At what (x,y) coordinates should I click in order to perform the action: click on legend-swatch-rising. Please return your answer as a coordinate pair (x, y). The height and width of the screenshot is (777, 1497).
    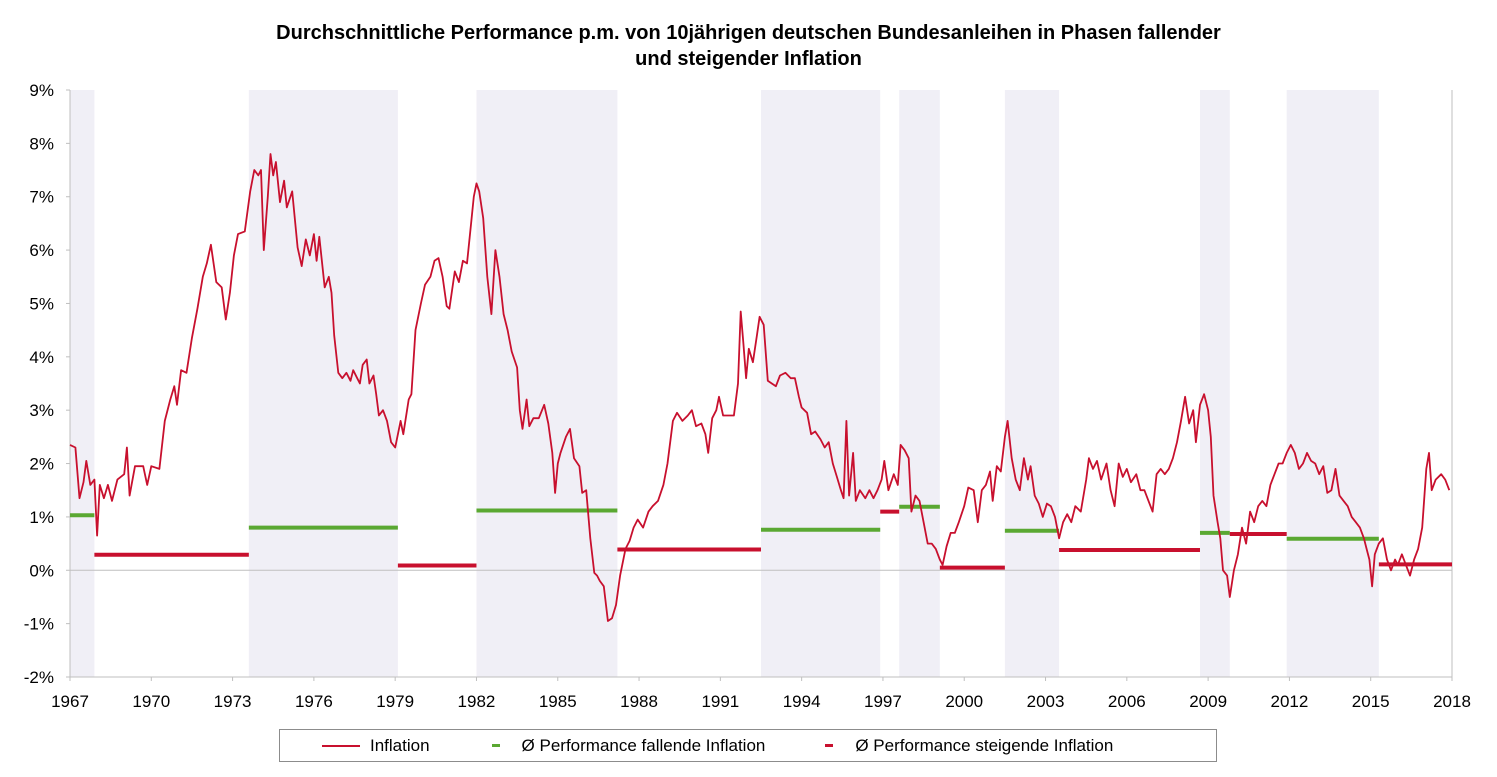
    Looking at the image, I should click on (829, 745).